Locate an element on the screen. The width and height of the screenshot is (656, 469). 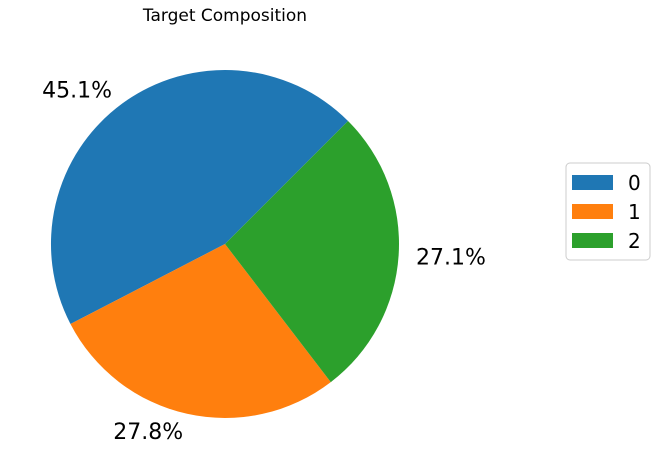
legend-label-2: 2 is located at coordinates (634, 241).